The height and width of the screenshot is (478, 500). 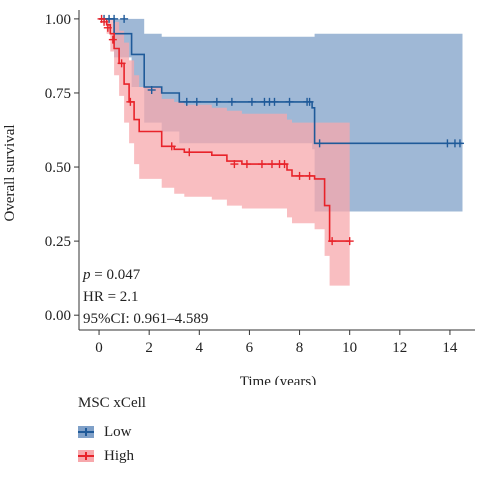 What do you see at coordinates (300, 348) in the screenshot?
I see `x-tick-label: 8` at bounding box center [300, 348].